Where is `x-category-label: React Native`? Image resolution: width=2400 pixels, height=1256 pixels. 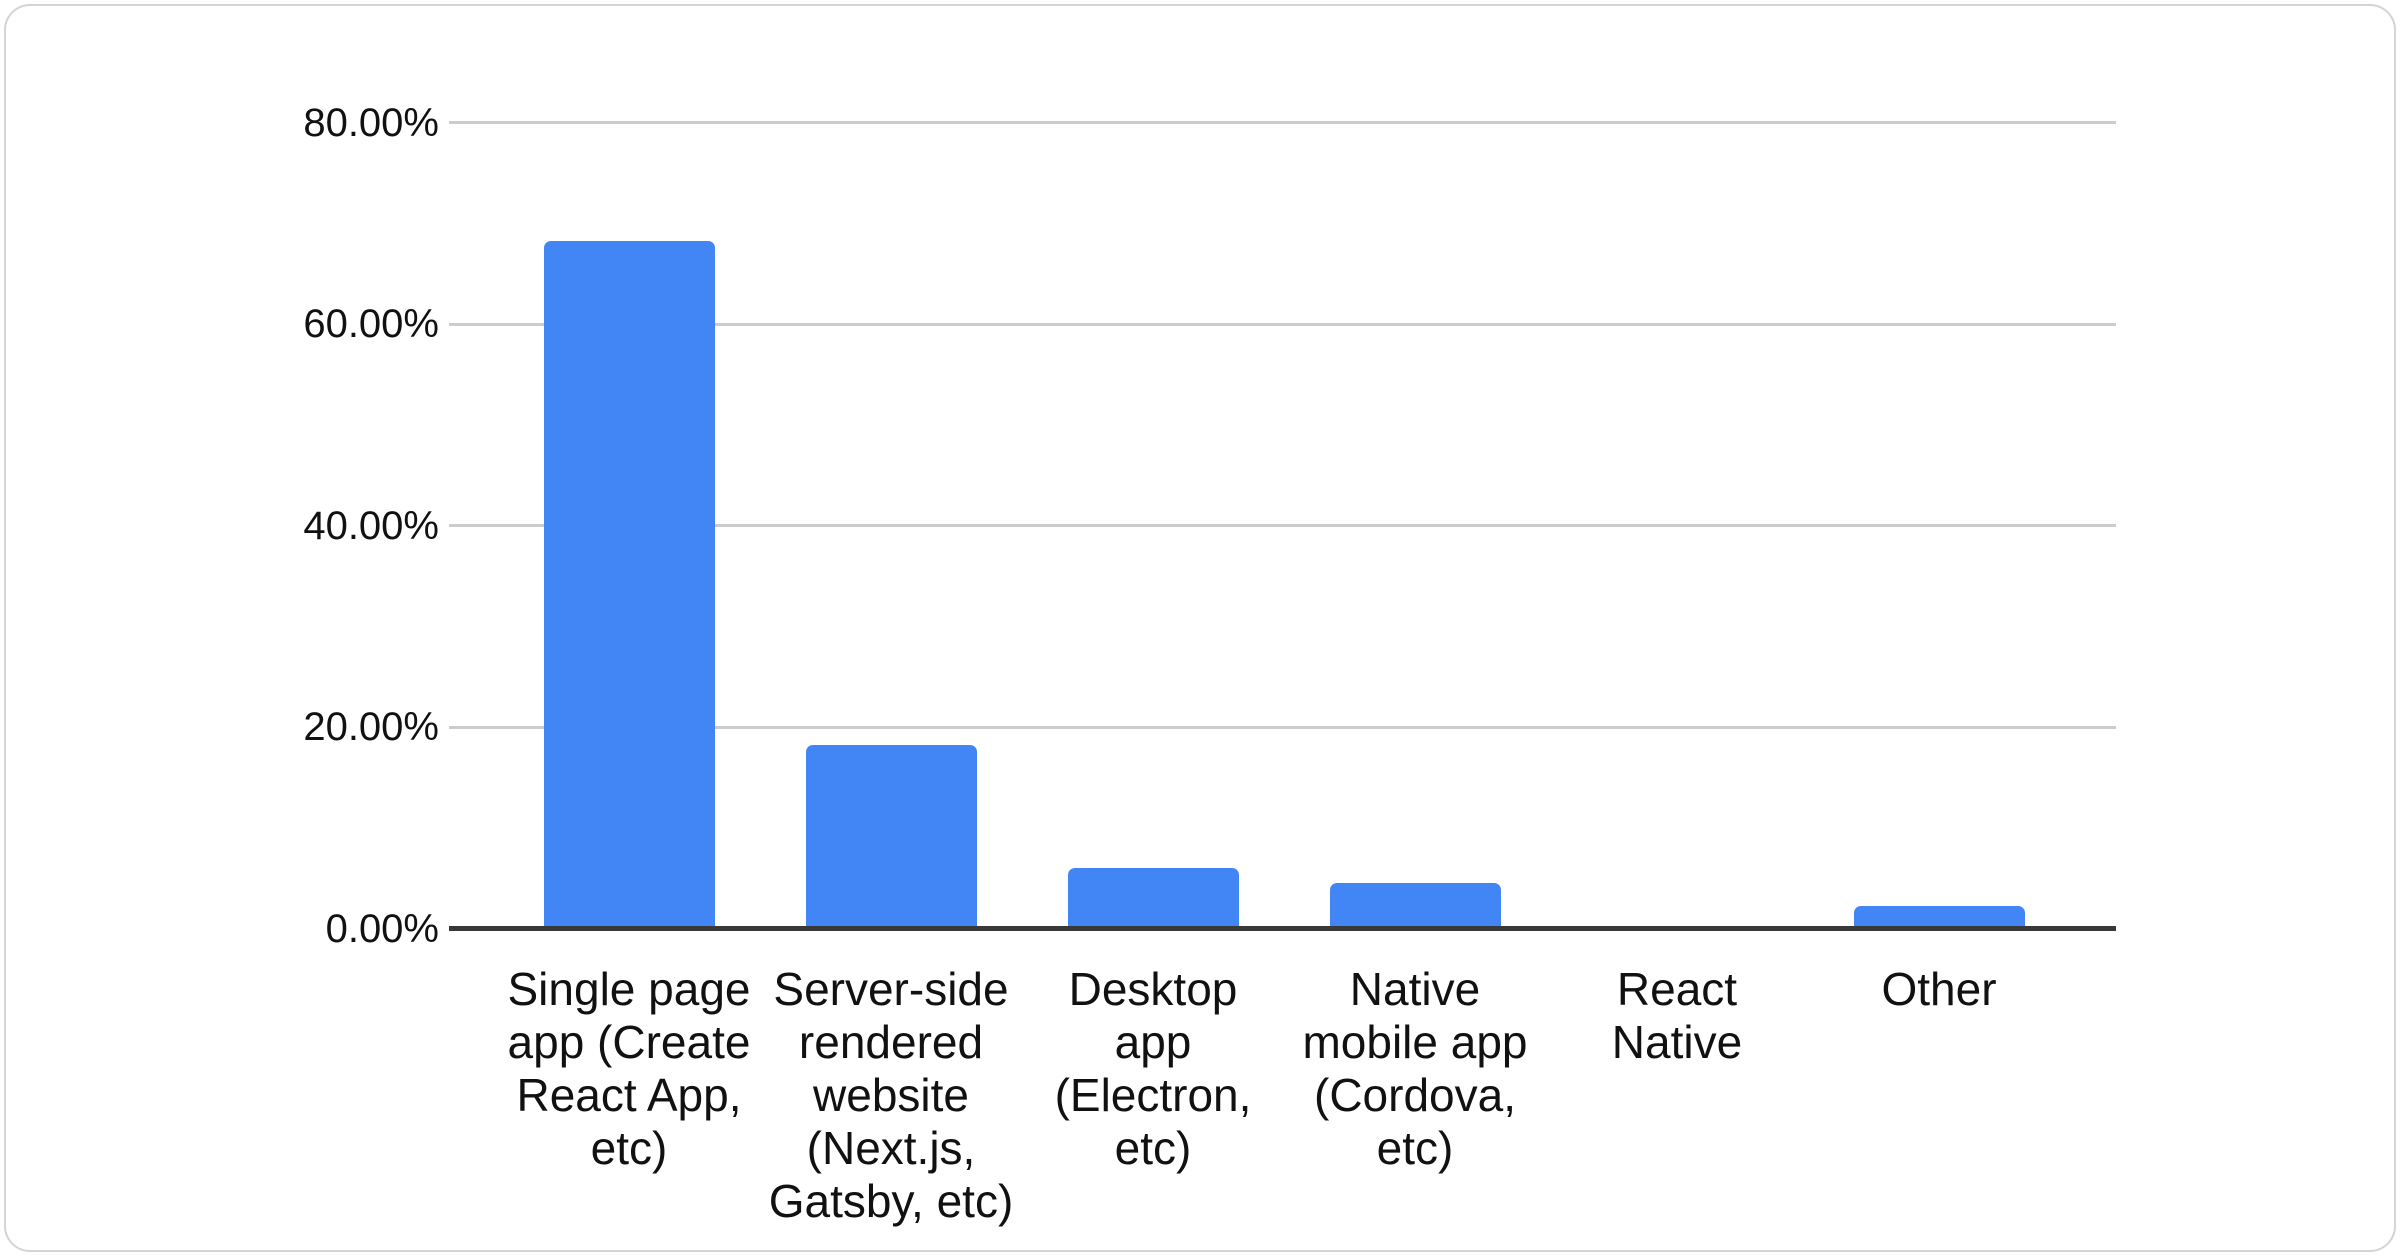
x-category-label: React Native is located at coordinates (1677, 1015).